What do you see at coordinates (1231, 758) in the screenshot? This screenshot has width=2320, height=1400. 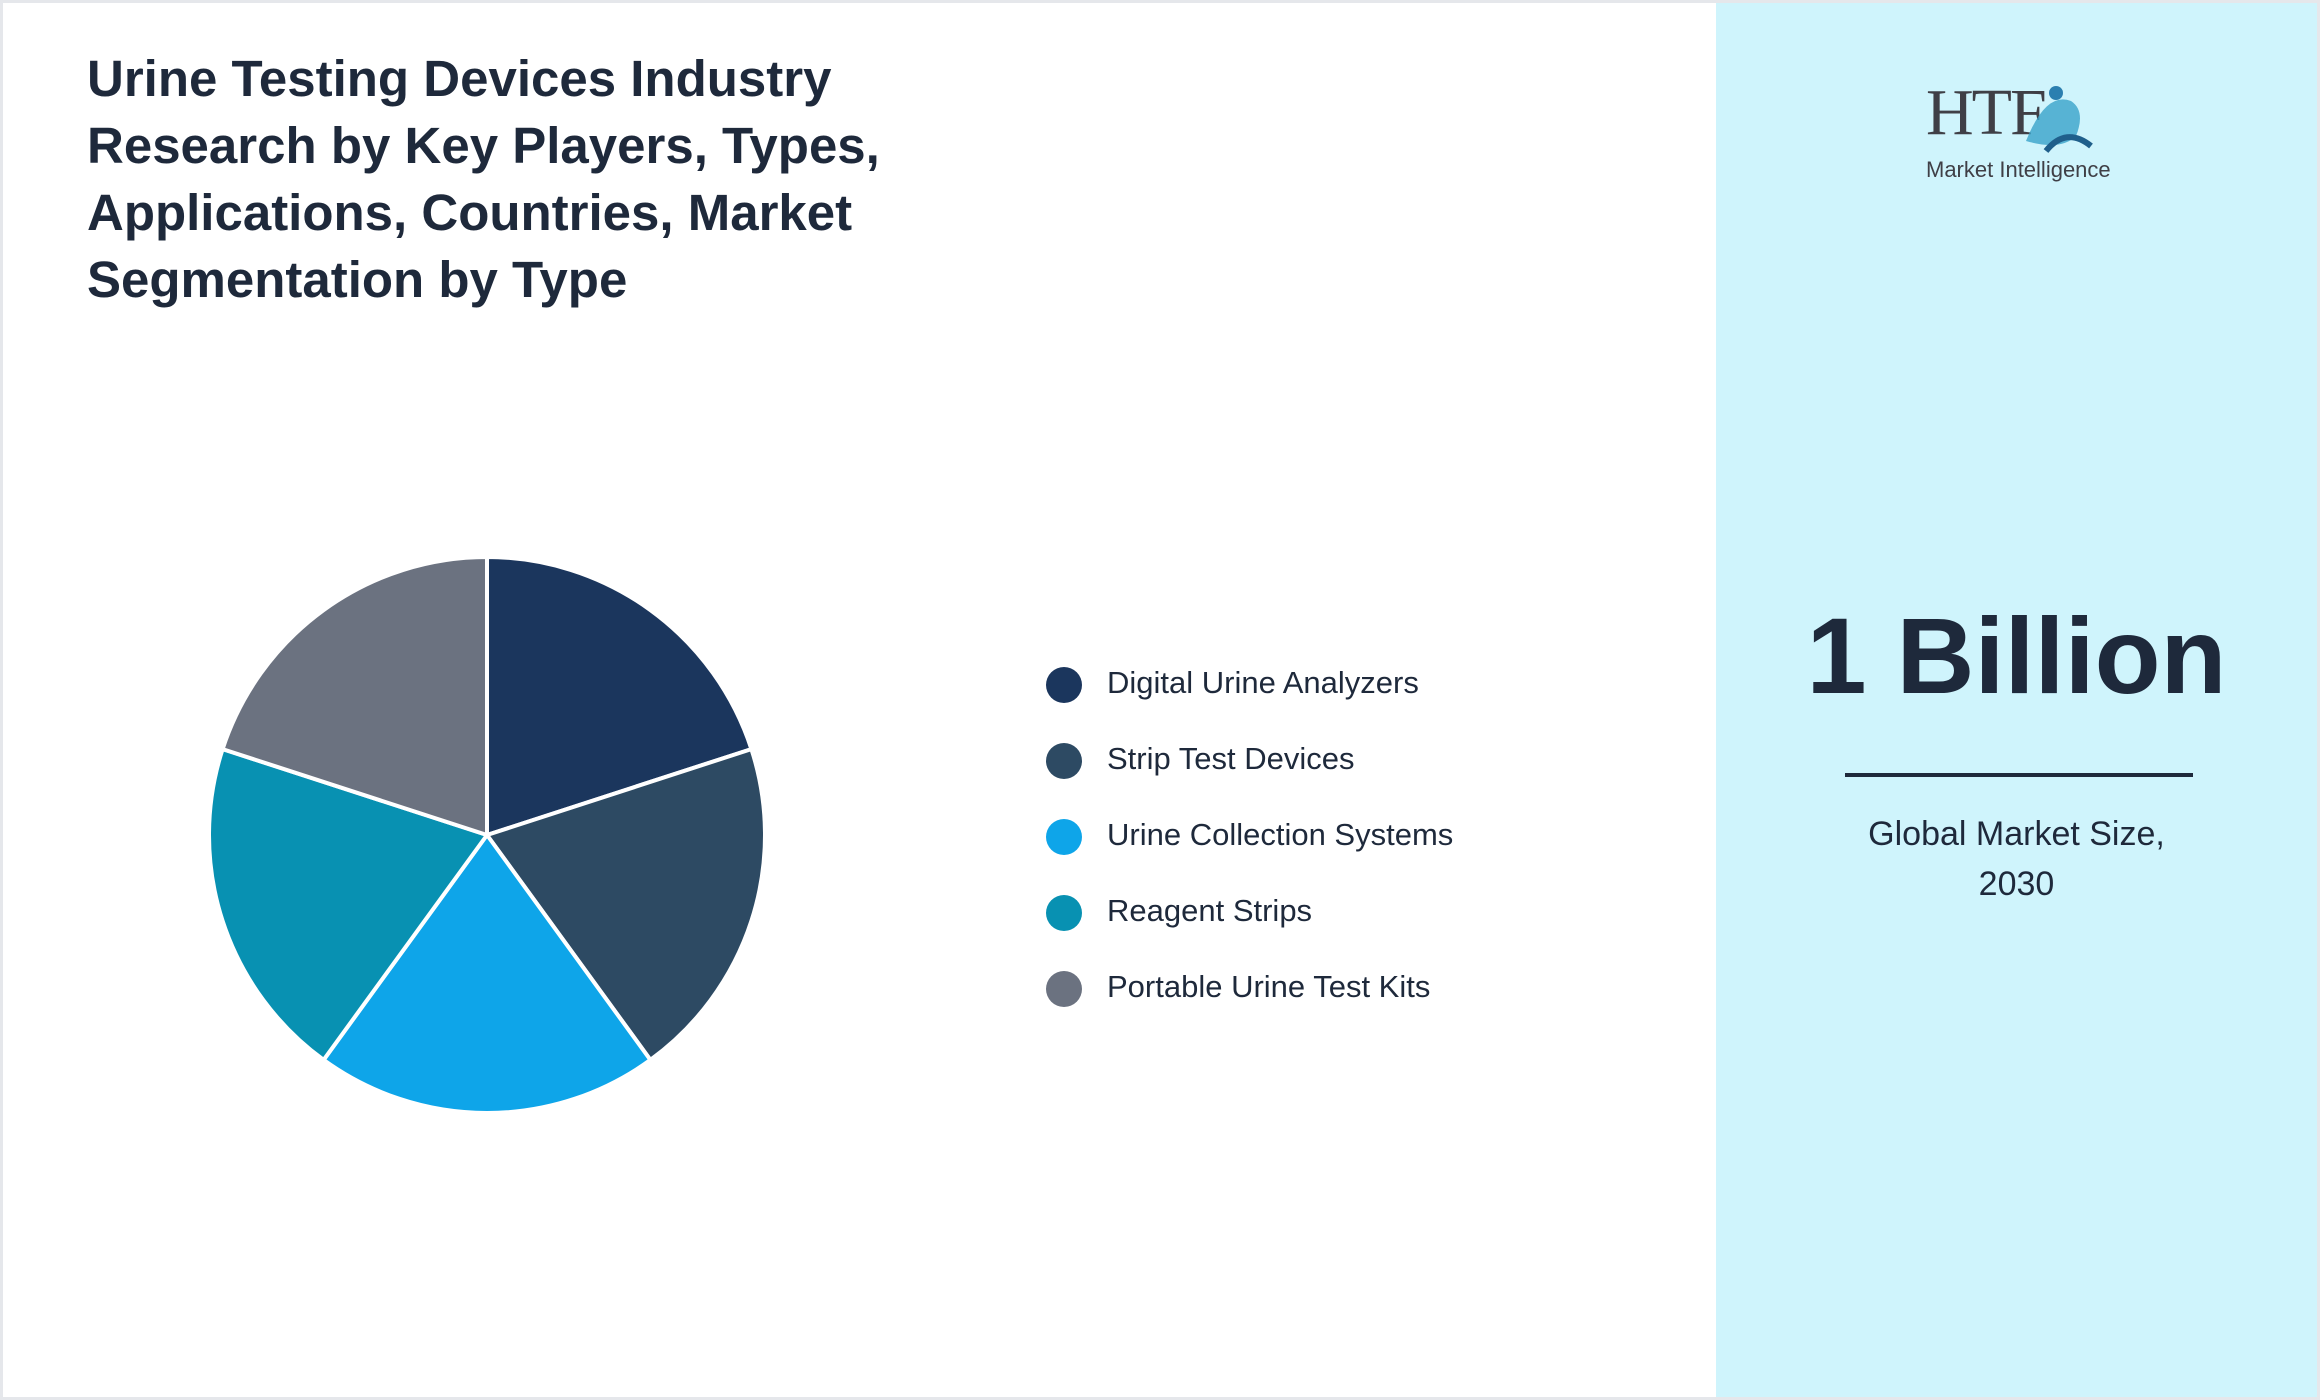 I see `legend-label: Strip Test Devices` at bounding box center [1231, 758].